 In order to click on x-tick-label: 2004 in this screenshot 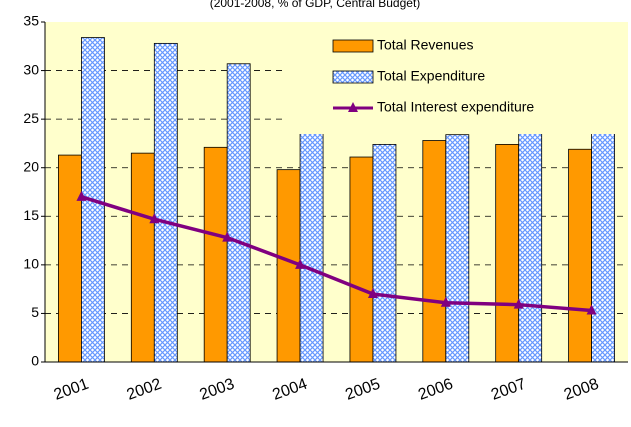, I will do `click(289, 390)`.